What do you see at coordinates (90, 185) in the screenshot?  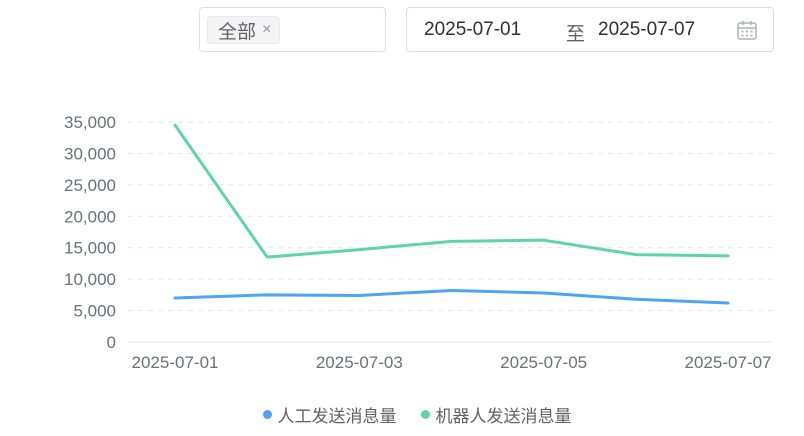 I see `y-tick-label: 25,000` at bounding box center [90, 185].